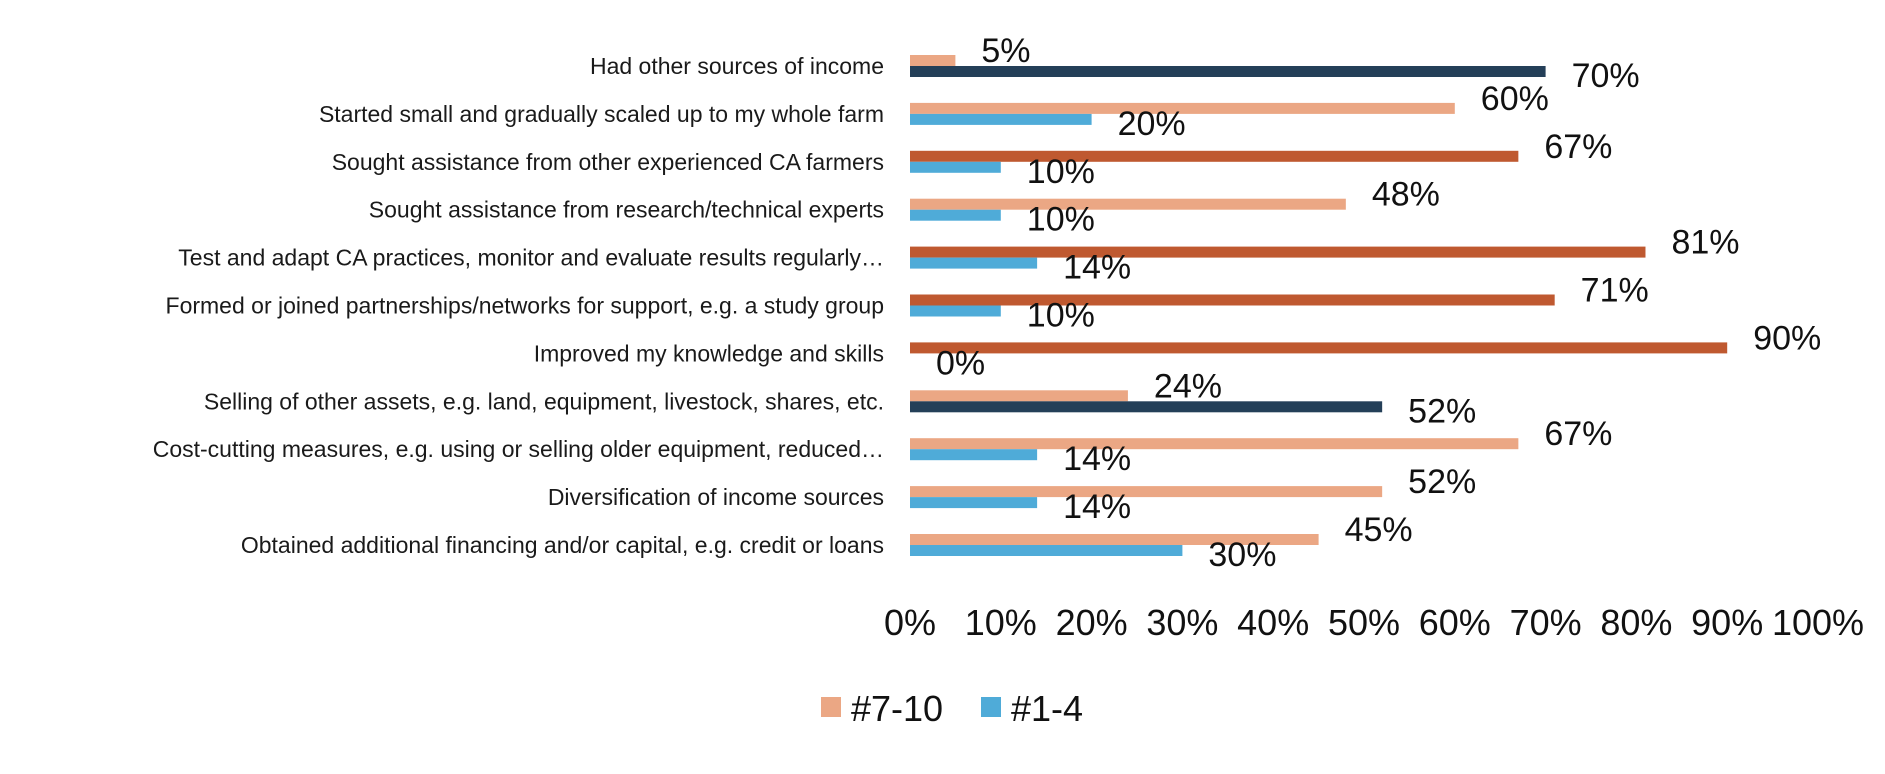 This screenshot has width=1885, height=774. I want to click on x-tick-label: 80%, so click(1636, 622).